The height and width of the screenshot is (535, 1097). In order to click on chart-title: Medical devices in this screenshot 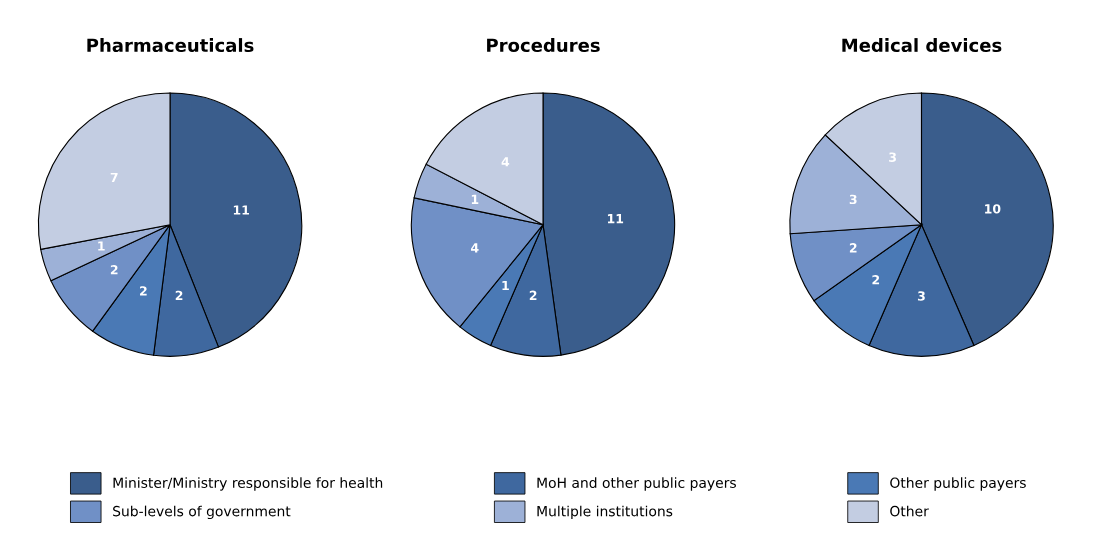, I will do `click(922, 45)`.